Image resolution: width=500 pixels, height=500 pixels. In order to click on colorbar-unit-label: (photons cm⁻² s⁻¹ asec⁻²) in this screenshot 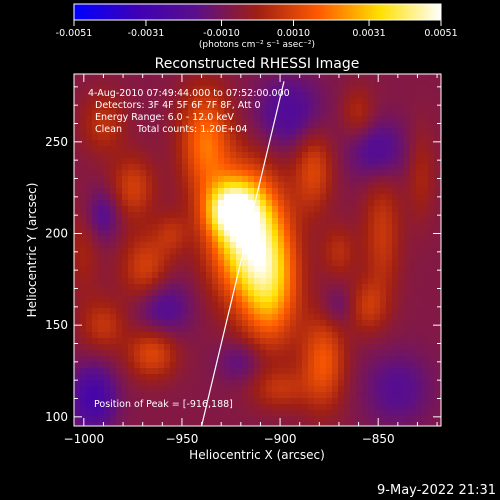, I will do `click(257, 45)`.